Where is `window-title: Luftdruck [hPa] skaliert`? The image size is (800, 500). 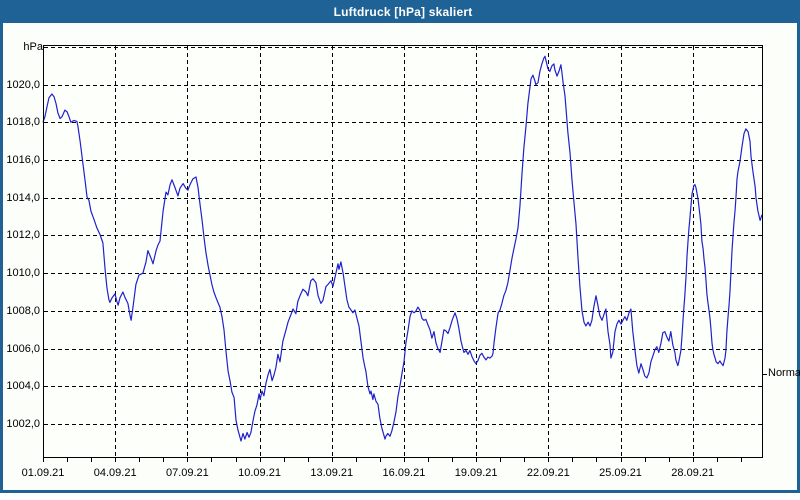 window-title: Luftdruck [hPa] skaliert is located at coordinates (403, 11).